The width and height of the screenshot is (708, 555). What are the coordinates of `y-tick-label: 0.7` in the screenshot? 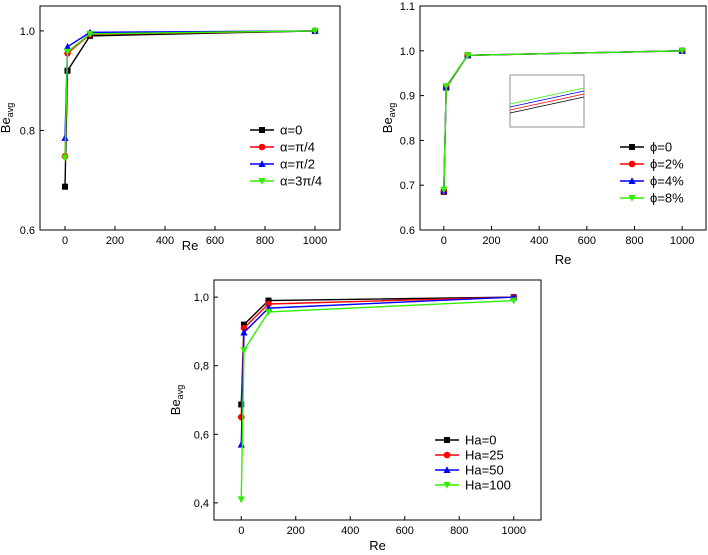 It's located at (407, 186).